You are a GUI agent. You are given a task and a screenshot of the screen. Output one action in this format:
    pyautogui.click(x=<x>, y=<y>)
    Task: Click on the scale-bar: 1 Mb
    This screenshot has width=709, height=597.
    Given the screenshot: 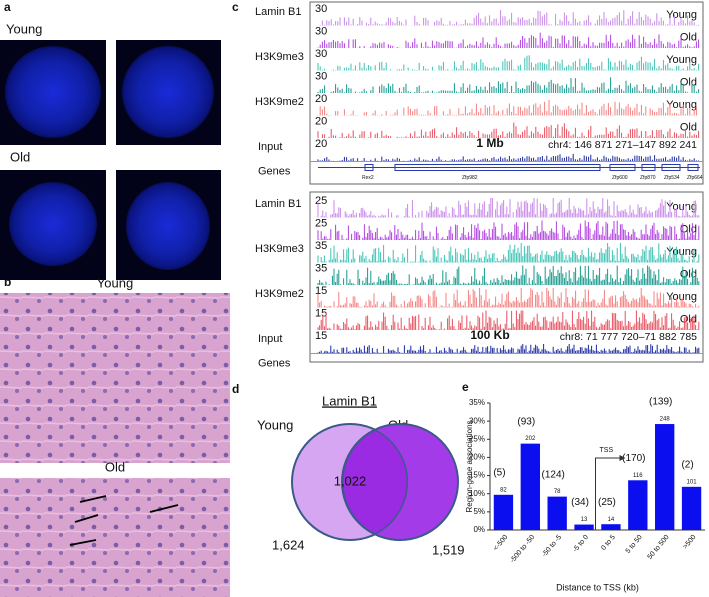 What is the action you would take?
    pyautogui.click(x=489, y=143)
    